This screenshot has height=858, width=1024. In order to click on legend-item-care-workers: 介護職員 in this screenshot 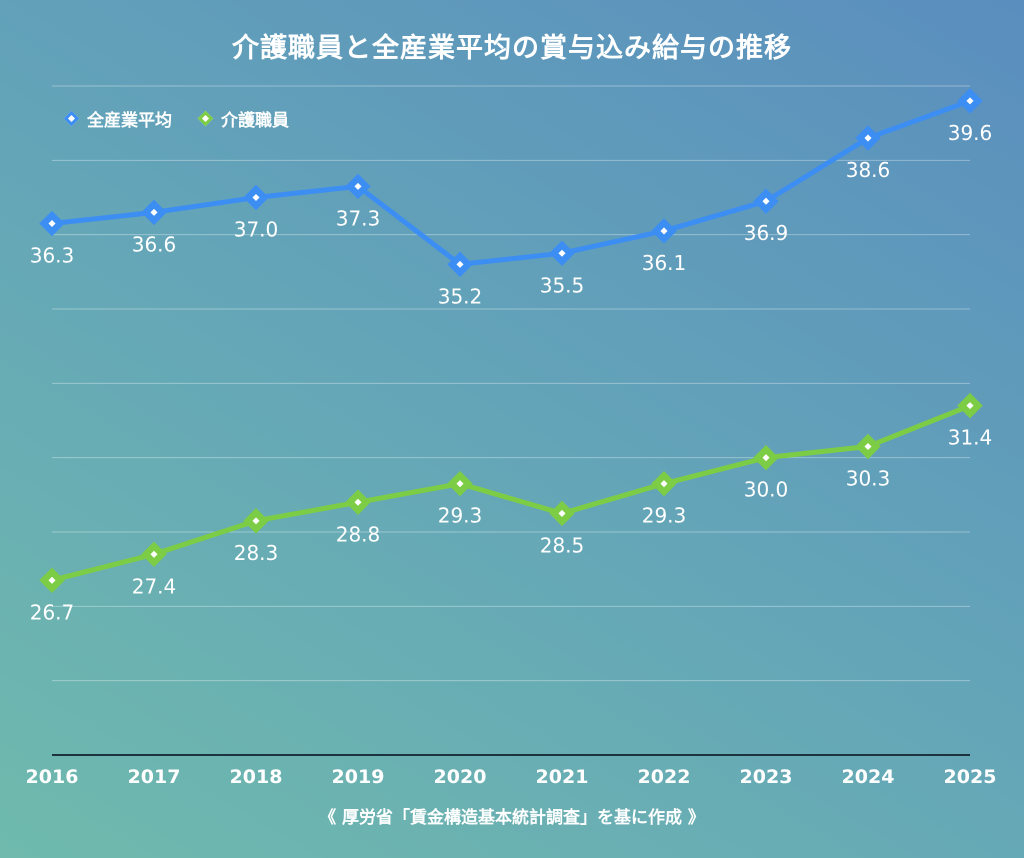, I will do `click(243, 118)`.